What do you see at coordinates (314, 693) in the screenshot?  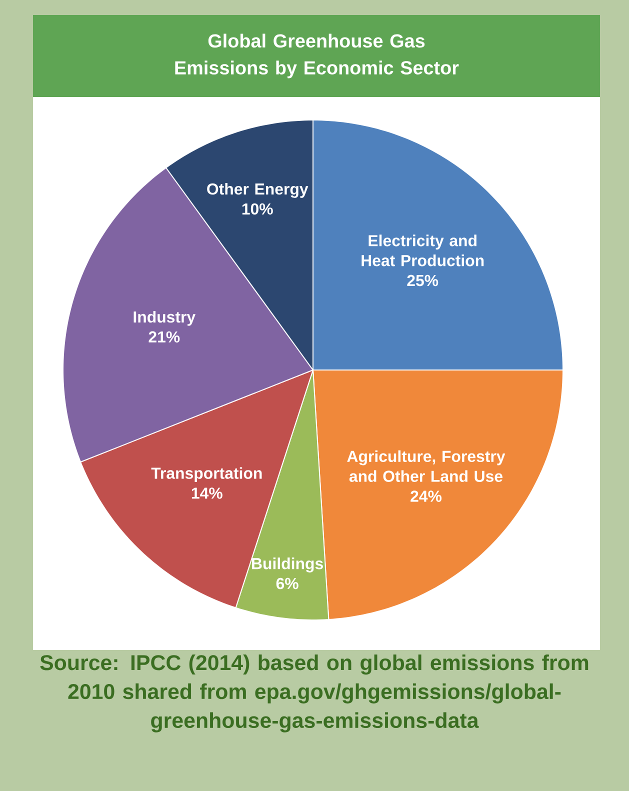 I see `source-note: Source: IPCC (2014) based on global emissions from 2010 shared from epa.gov/ghgemissions/global-greenhouse-gas-emissions-data` at bounding box center [314, 693].